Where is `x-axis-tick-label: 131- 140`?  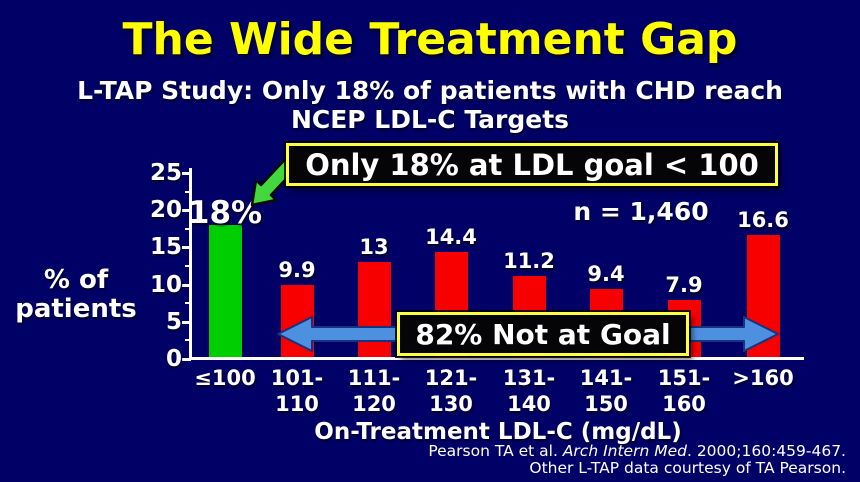
x-axis-tick-label: 131- 140 is located at coordinates (529, 391).